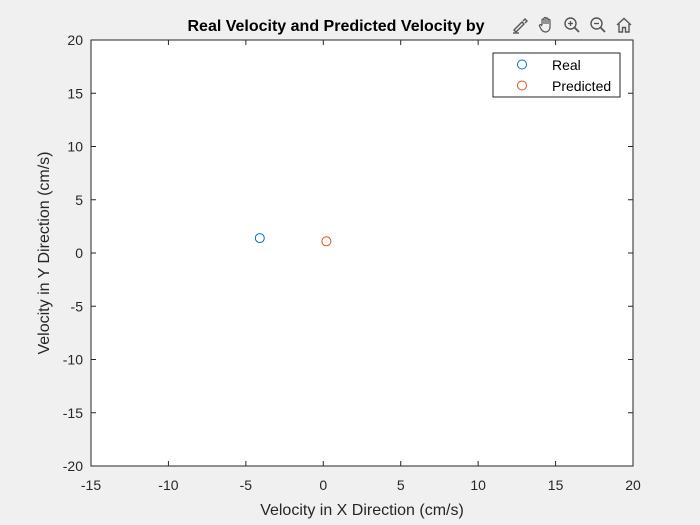 Image resolution: width=700 pixels, height=525 pixels. Describe the element at coordinates (633, 485) in the screenshot. I see `x-tick-label: 20` at that location.